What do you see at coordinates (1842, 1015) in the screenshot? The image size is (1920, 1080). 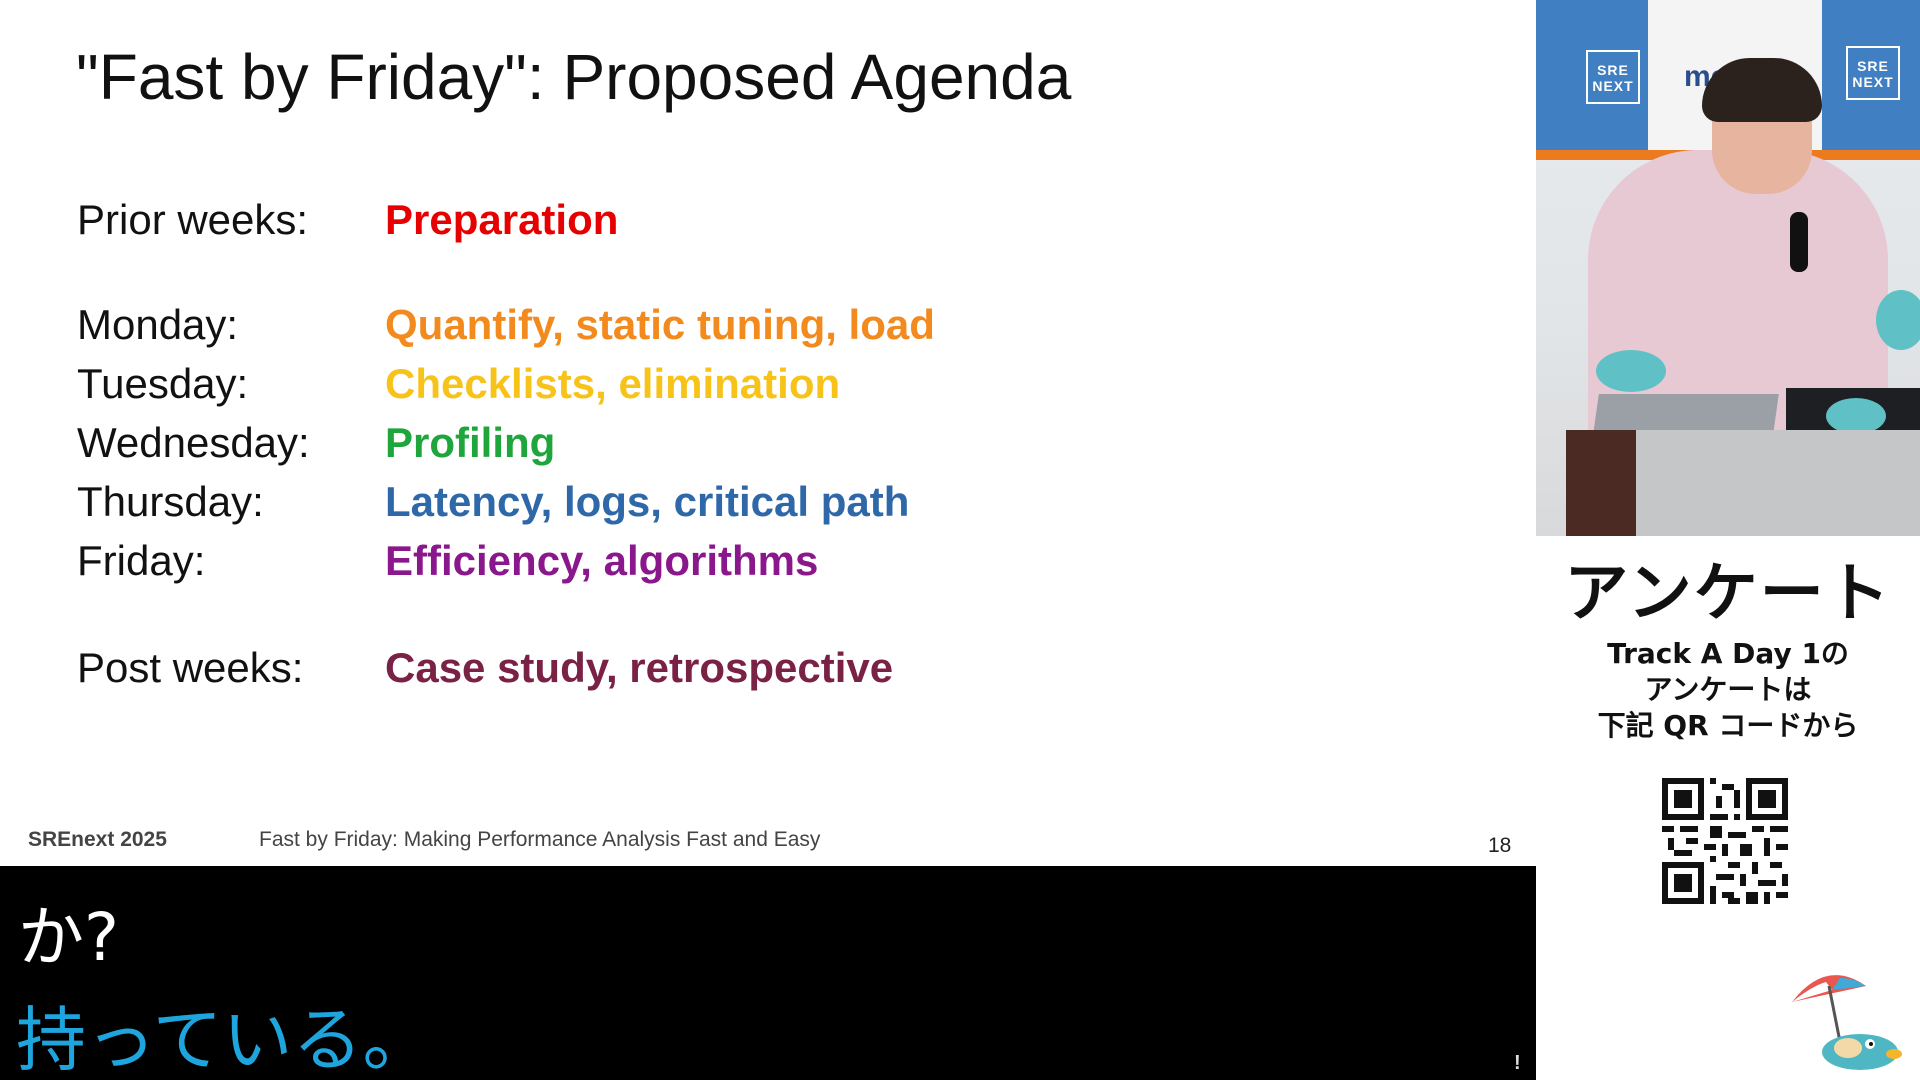 I see `mascot-umbrella-icon` at bounding box center [1842, 1015].